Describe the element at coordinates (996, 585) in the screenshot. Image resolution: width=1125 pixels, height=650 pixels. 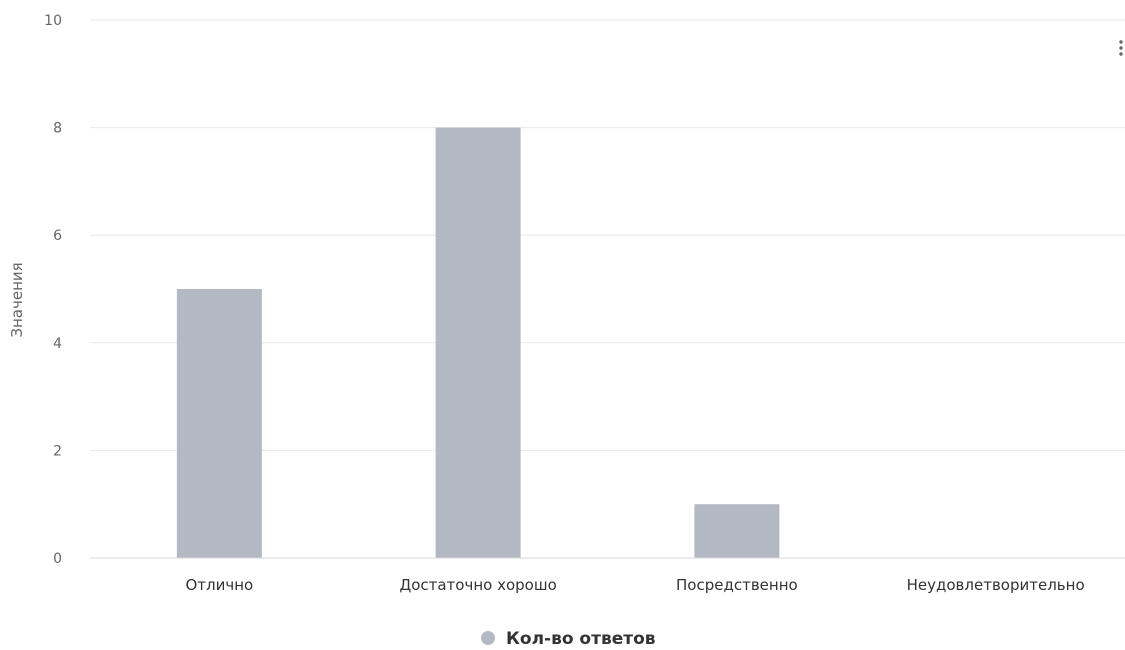
I see `x-tick-label: Неудовлетворительно` at that location.